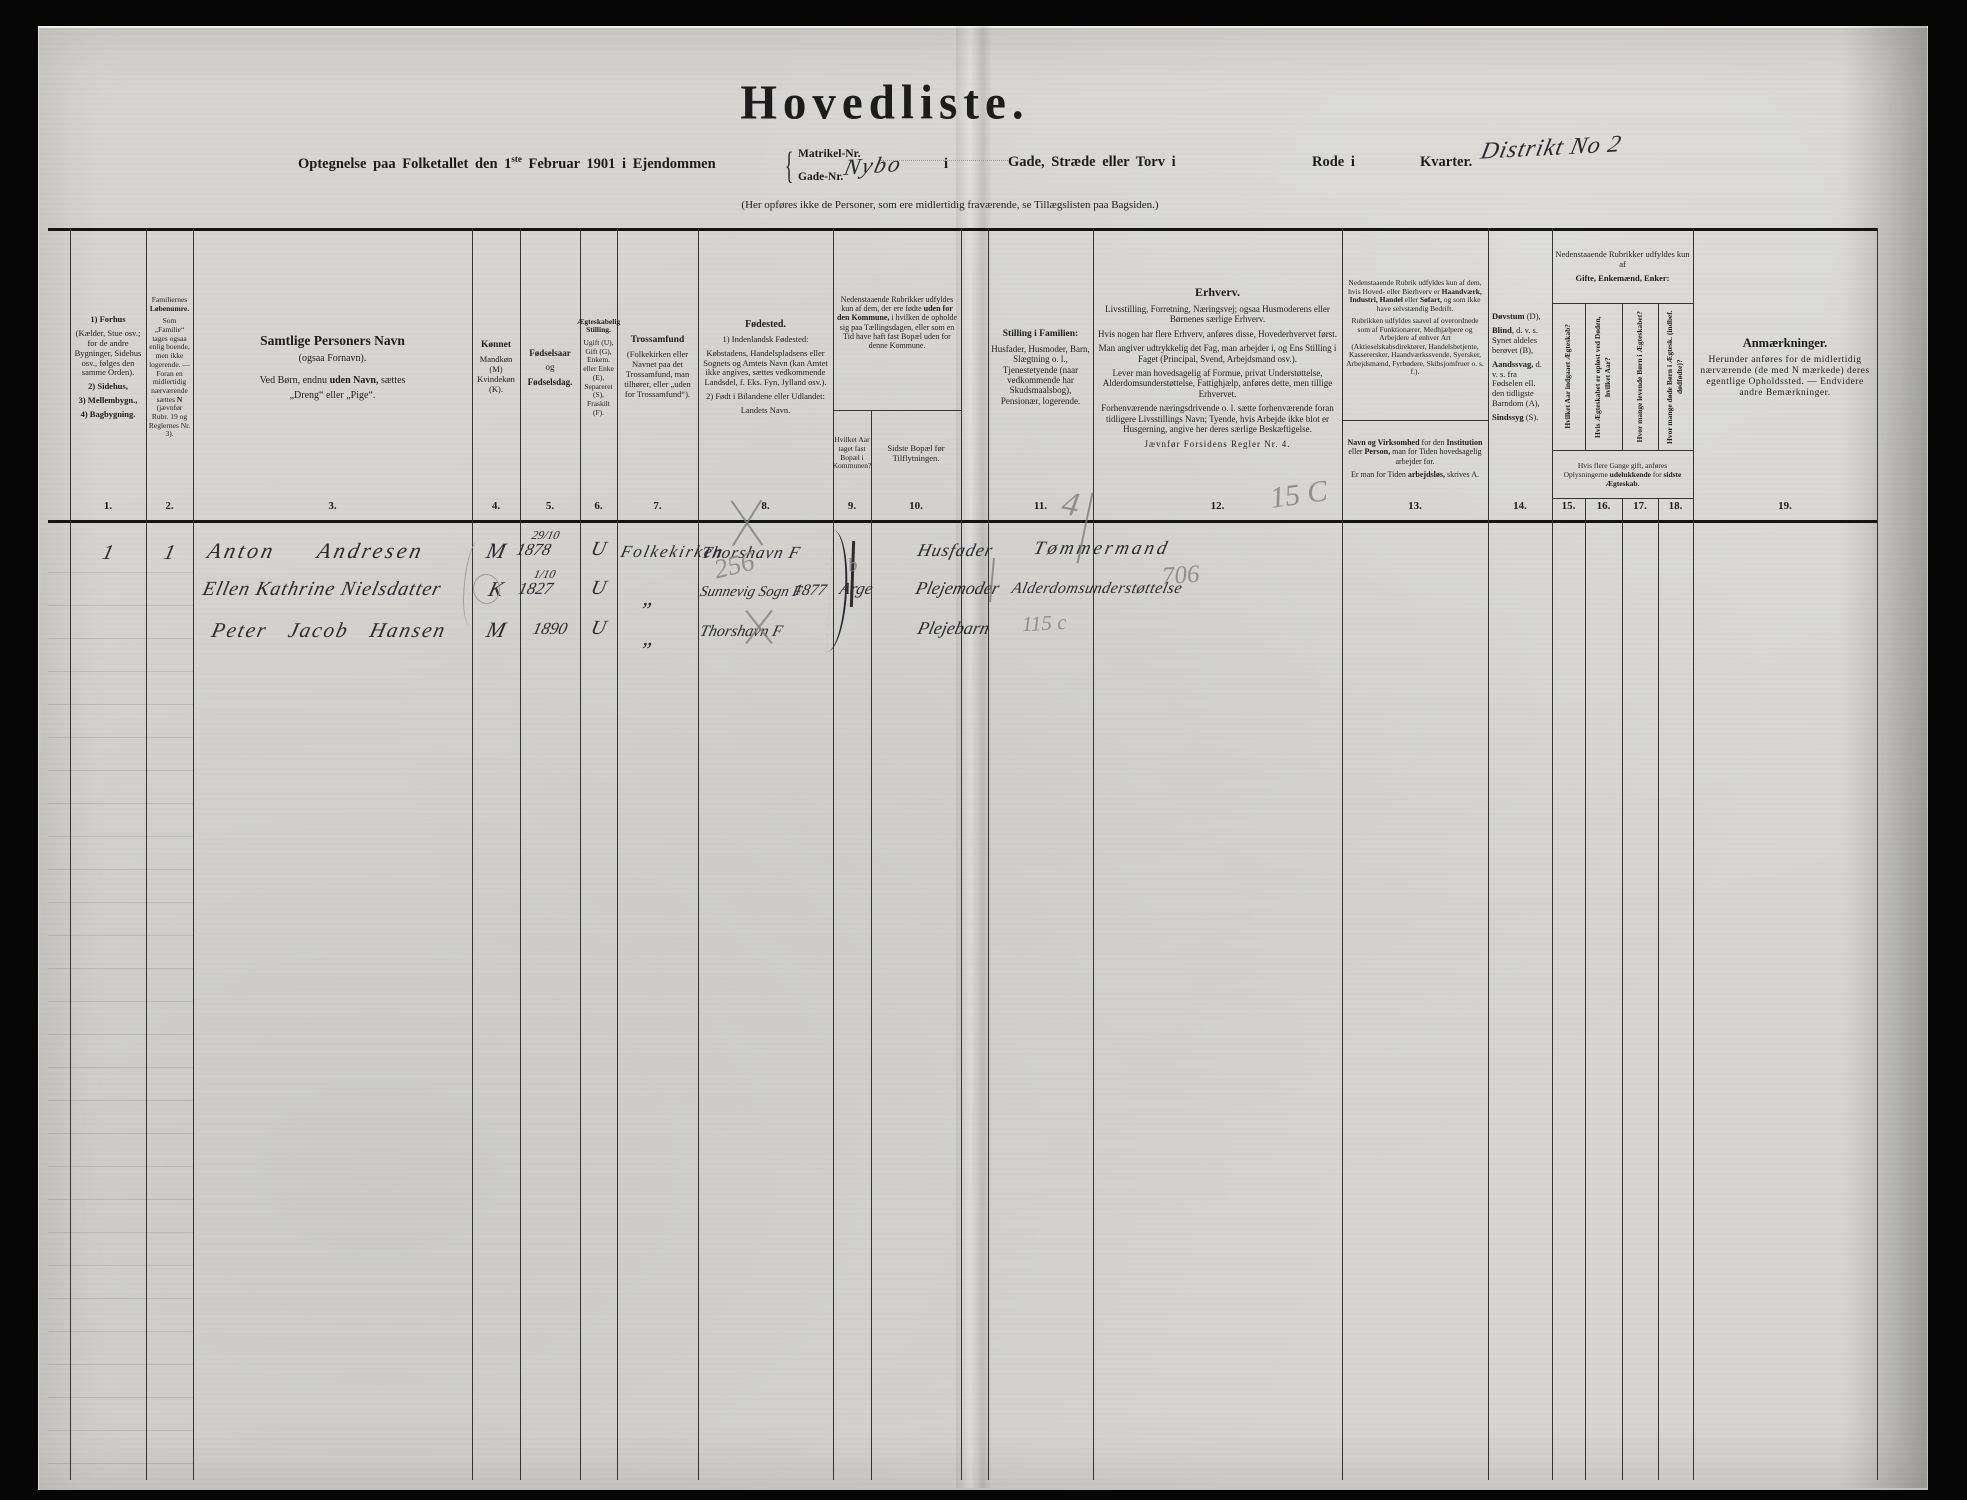 The image size is (1967, 1500). I want to click on col8-p4: Landets Navn., so click(765, 409).